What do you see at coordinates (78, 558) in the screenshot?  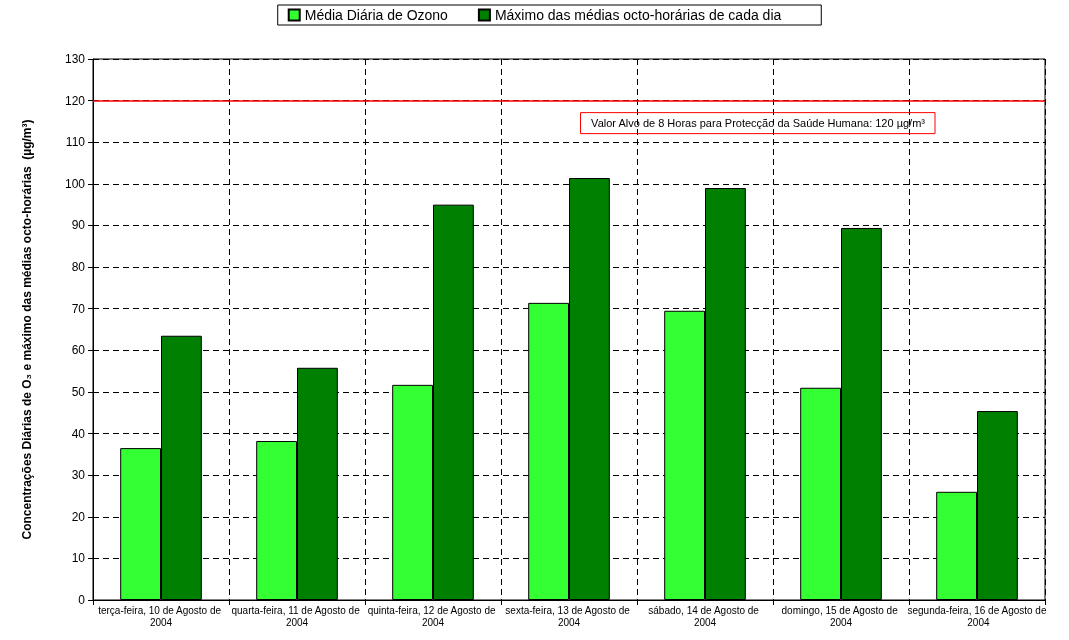 I see `y-tick-label: 10` at bounding box center [78, 558].